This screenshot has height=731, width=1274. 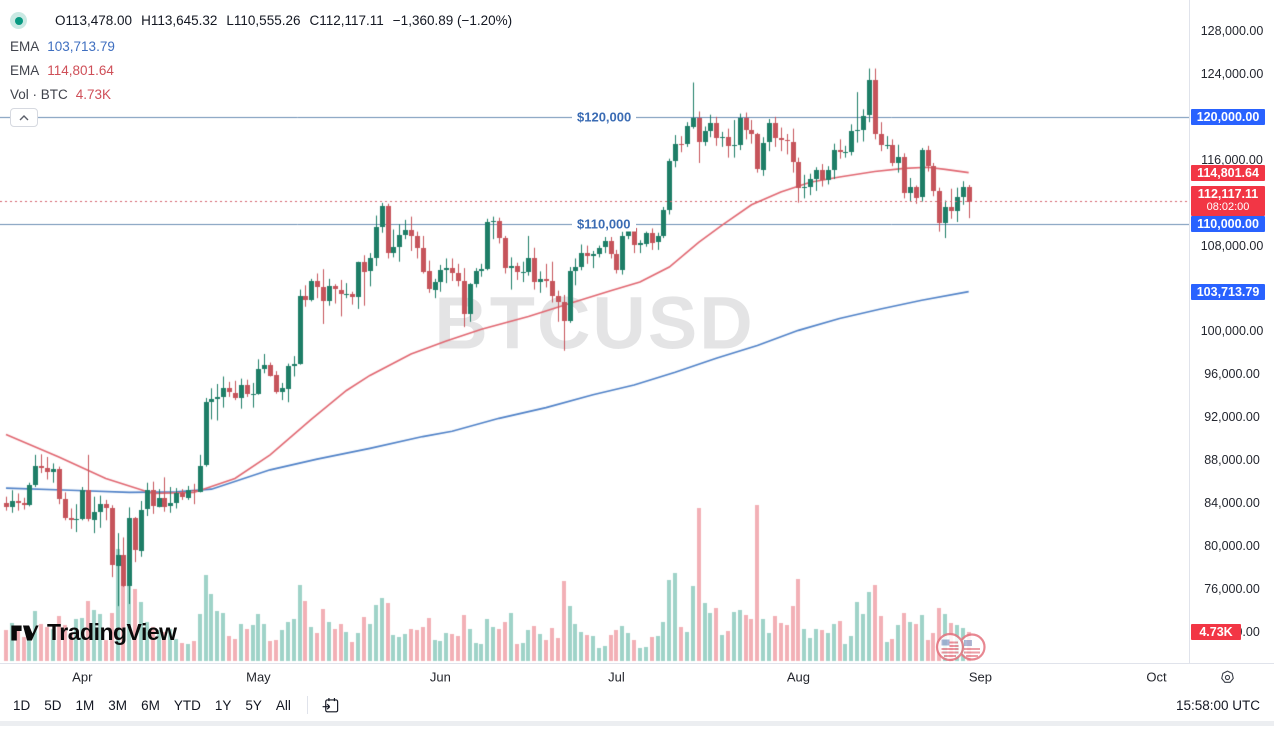 I want to click on calendar-icon, so click(x=330, y=704).